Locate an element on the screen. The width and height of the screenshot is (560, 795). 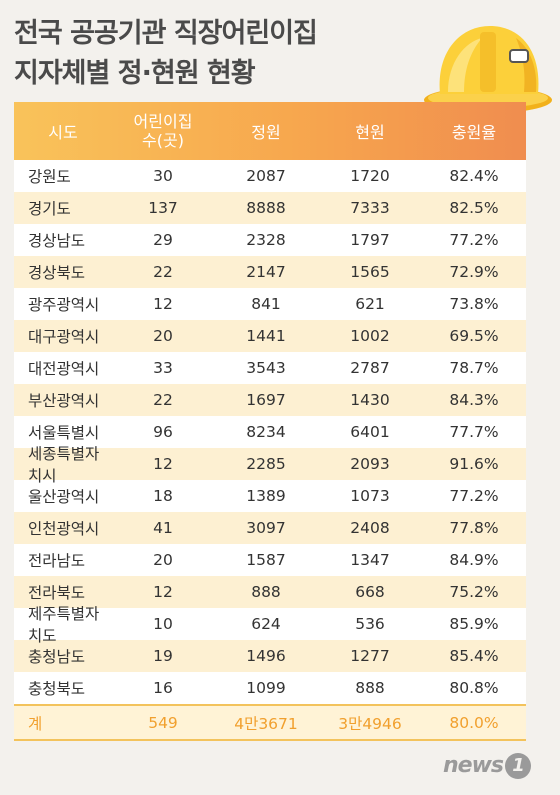
table-row: 전라북도 12 888 668 75.2% is located at coordinates (270, 592).